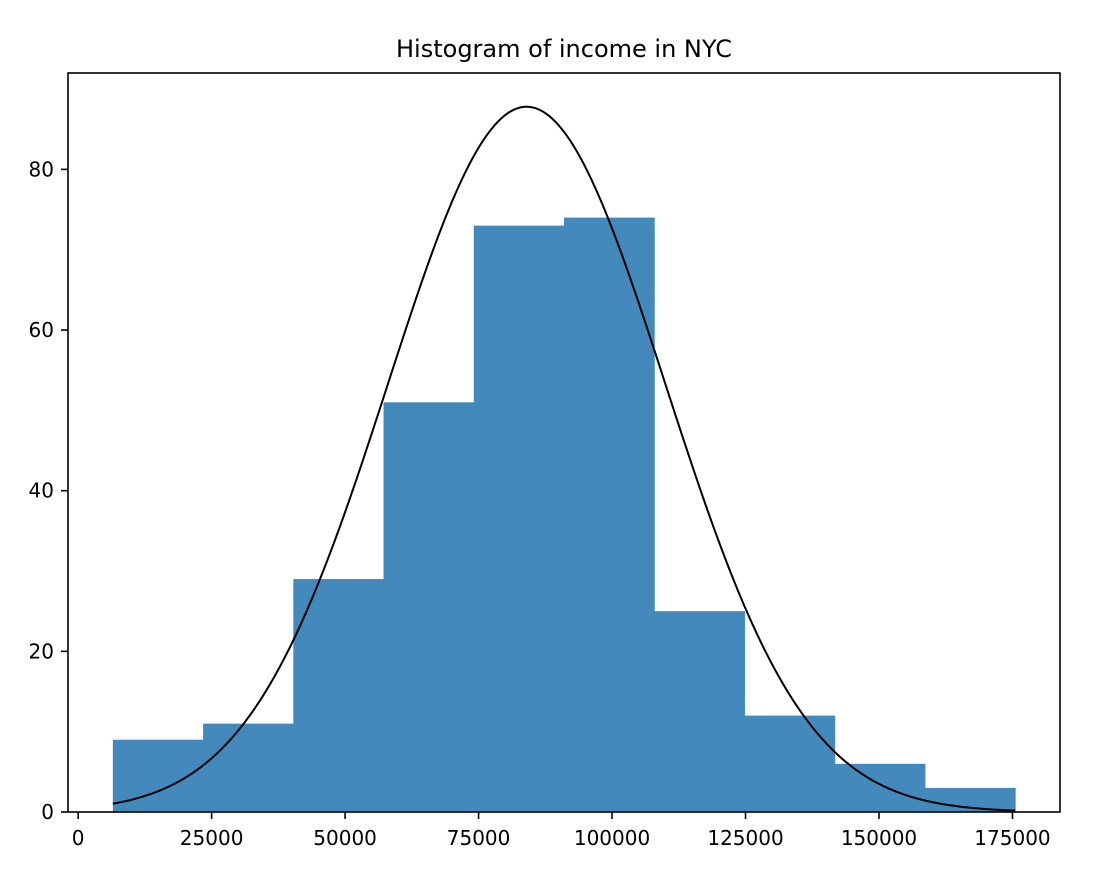  Describe the element at coordinates (564, 49) in the screenshot. I see `chart-title: Histogram of income in NYC` at that location.